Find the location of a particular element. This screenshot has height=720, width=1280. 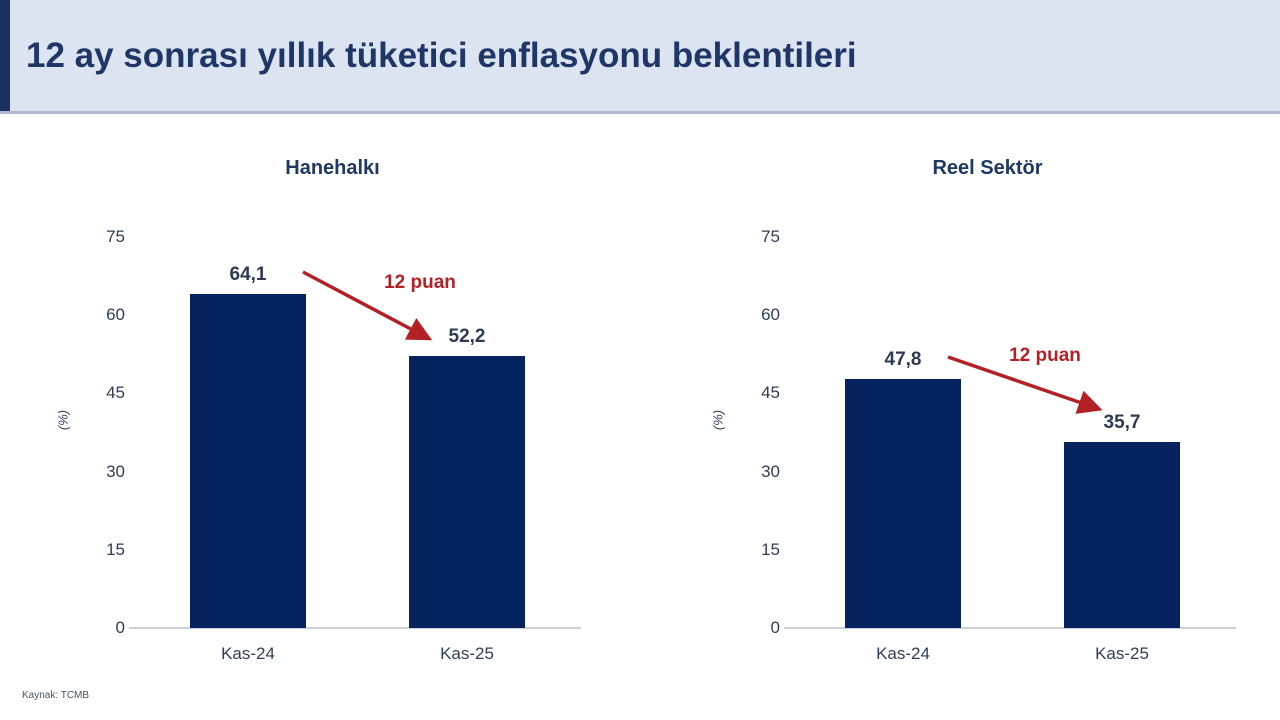

bar-value-label: 64,1 is located at coordinates (248, 274).